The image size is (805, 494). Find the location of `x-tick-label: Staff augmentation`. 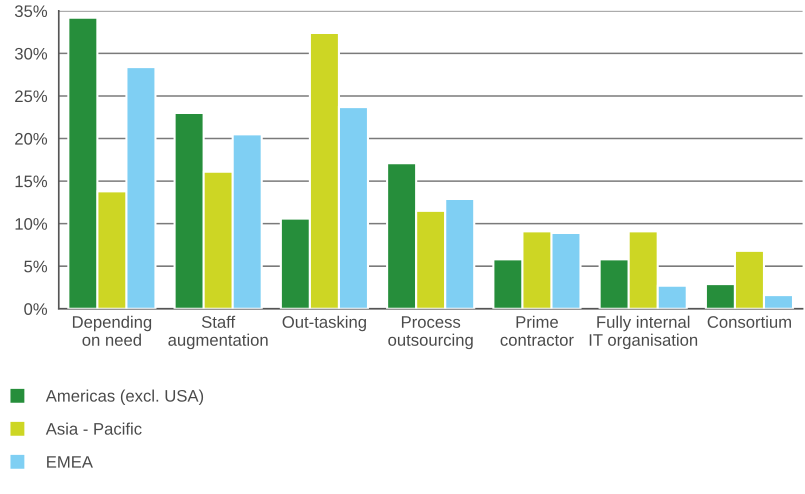

x-tick-label: Staff augmentation is located at coordinates (218, 333).